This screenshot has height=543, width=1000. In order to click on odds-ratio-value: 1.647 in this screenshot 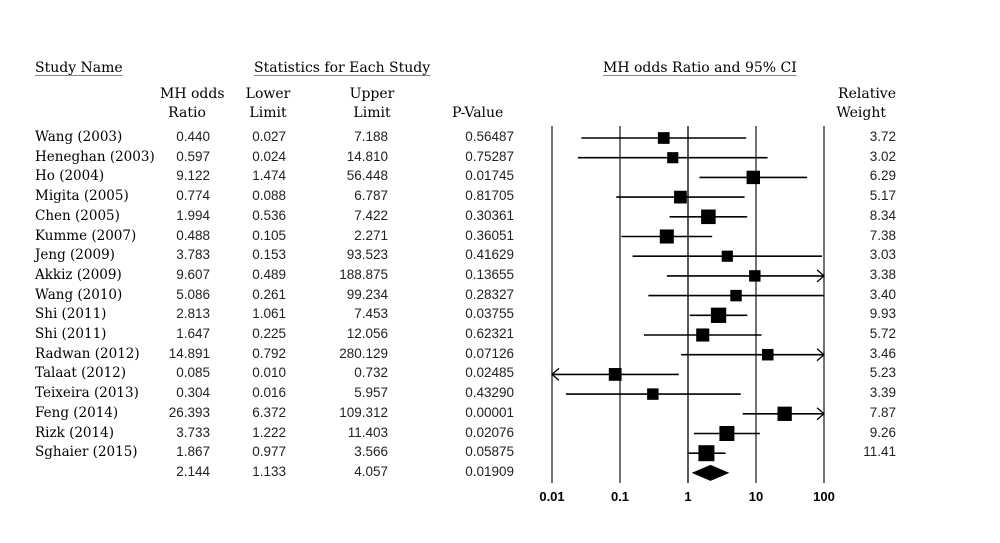, I will do `click(193, 333)`.